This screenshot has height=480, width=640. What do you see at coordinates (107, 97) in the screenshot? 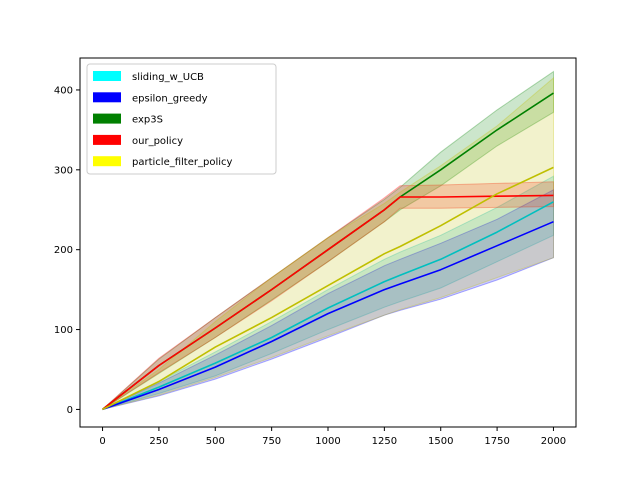
I see `legend-swatch-epsilon-greedy` at bounding box center [107, 97].